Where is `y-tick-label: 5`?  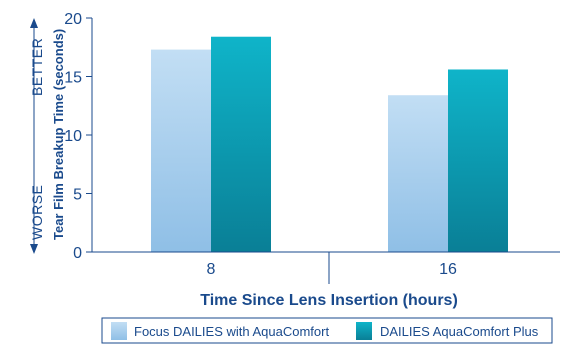 y-tick-label: 5 is located at coordinates (77, 195).